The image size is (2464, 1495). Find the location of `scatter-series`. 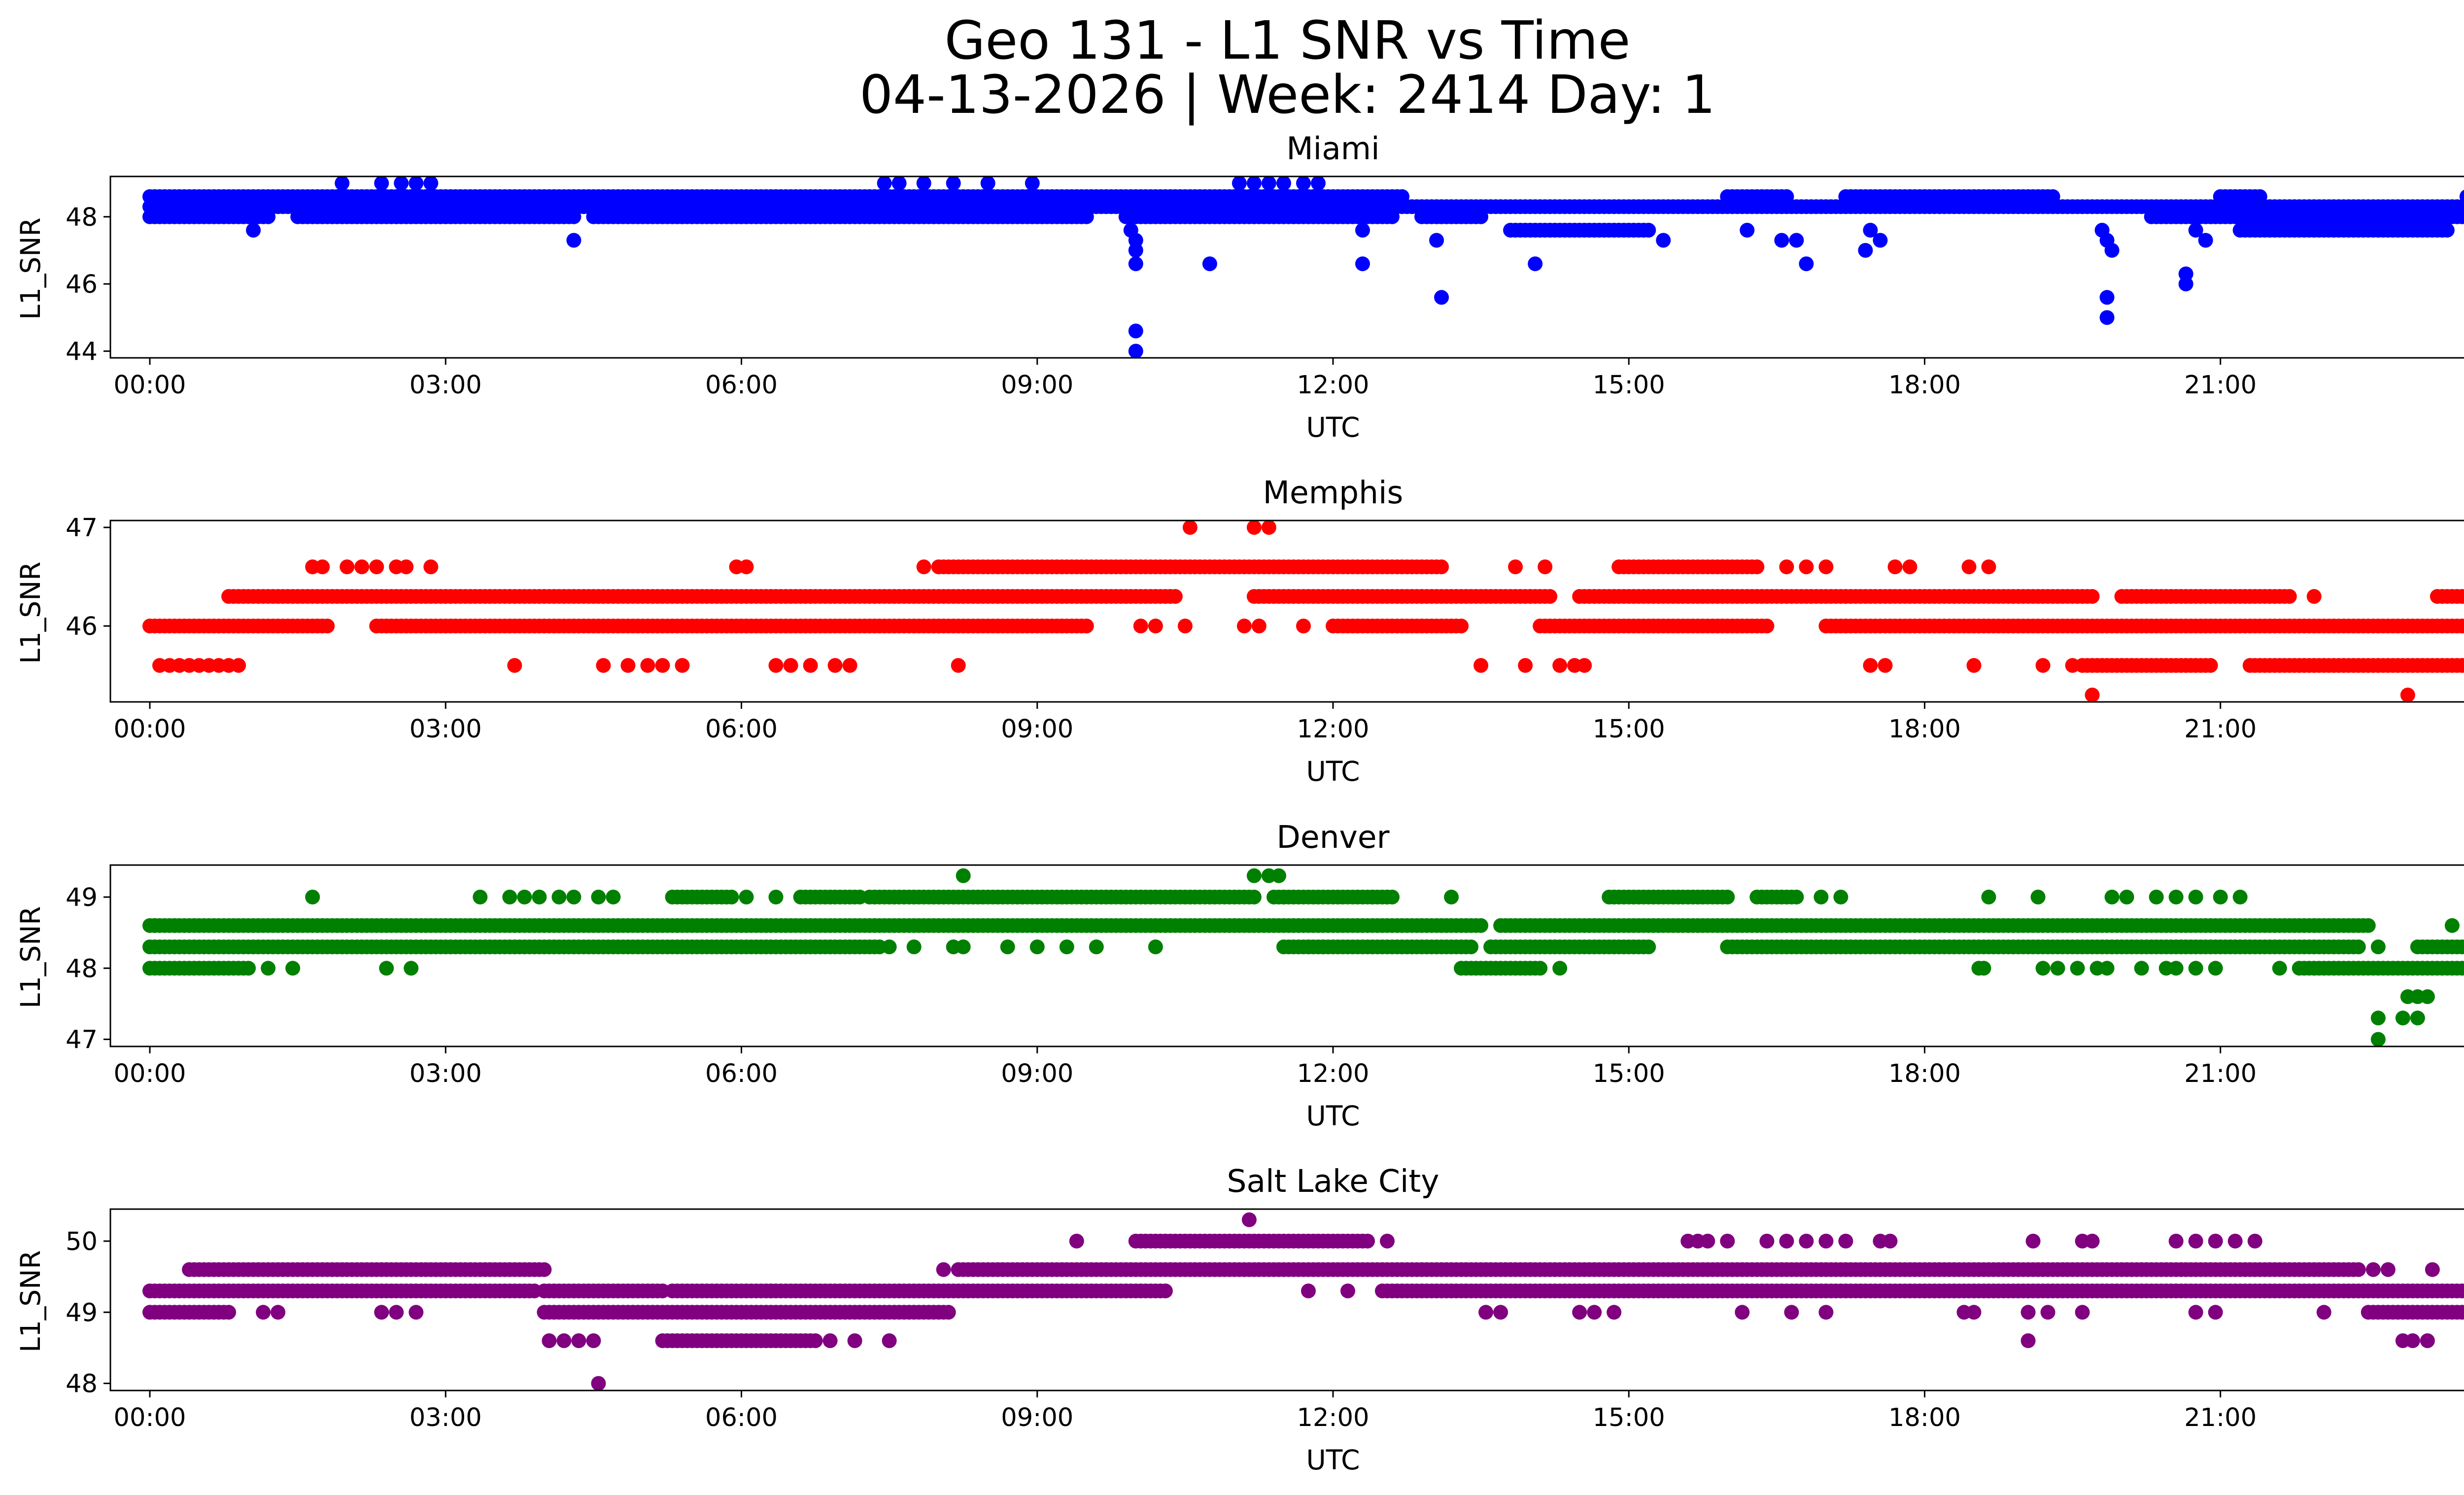

scatter-series is located at coordinates (1303, 611).